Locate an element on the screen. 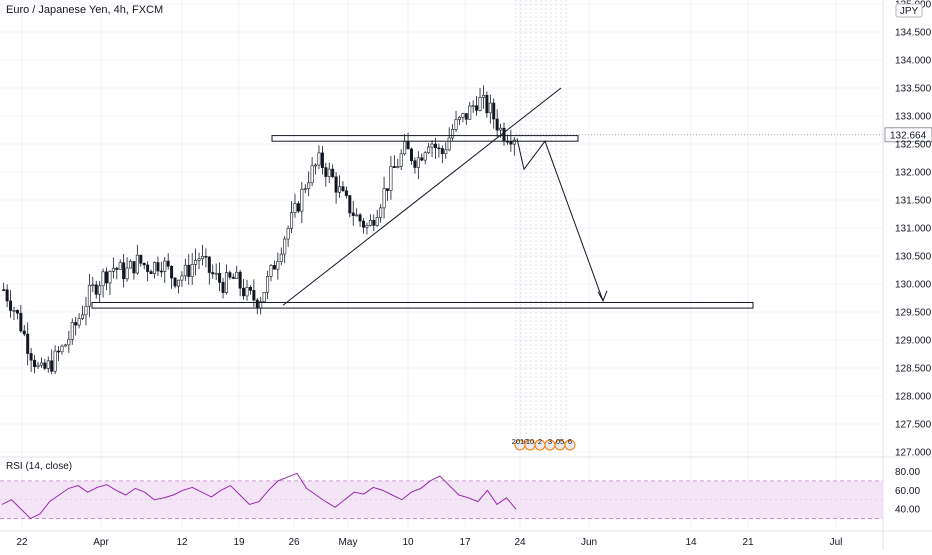 The width and height of the screenshot is (932, 555). event-marker-label: 10 is located at coordinates (530, 441).